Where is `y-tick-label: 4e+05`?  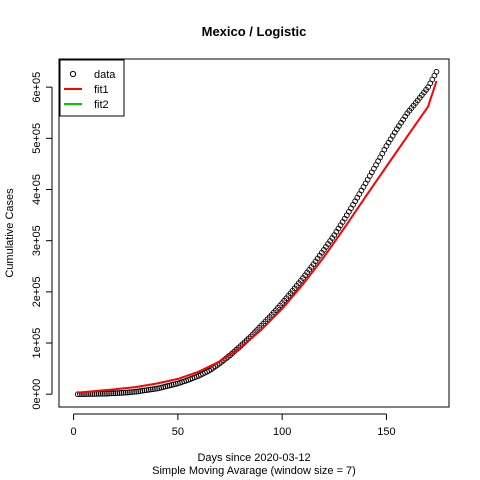 y-tick-label: 4e+05 is located at coordinates (37, 189).